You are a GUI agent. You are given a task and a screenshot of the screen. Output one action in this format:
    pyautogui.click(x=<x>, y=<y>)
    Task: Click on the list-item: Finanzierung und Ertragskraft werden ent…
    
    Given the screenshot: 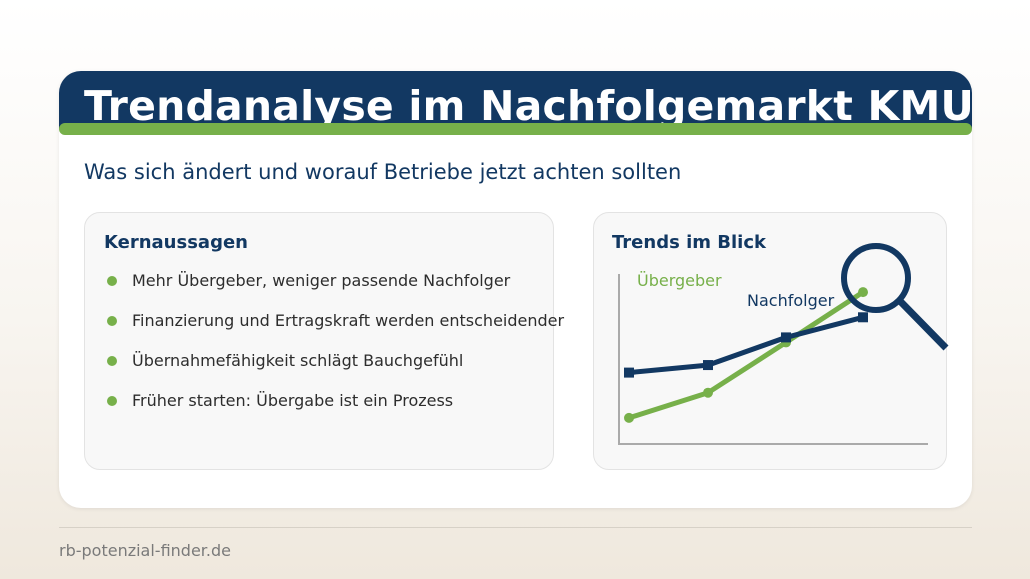 What is the action you would take?
    pyautogui.click(x=335, y=320)
    